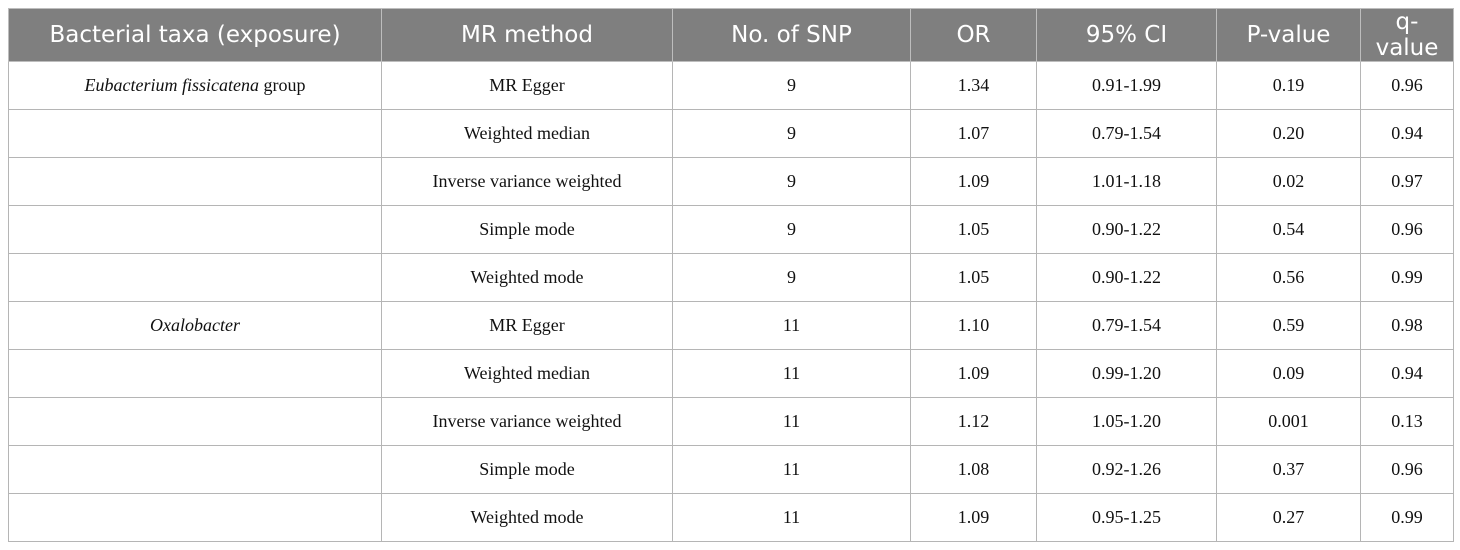  What do you see at coordinates (282, 85) in the screenshot?
I see `taxa-name-suffix: group` at bounding box center [282, 85].